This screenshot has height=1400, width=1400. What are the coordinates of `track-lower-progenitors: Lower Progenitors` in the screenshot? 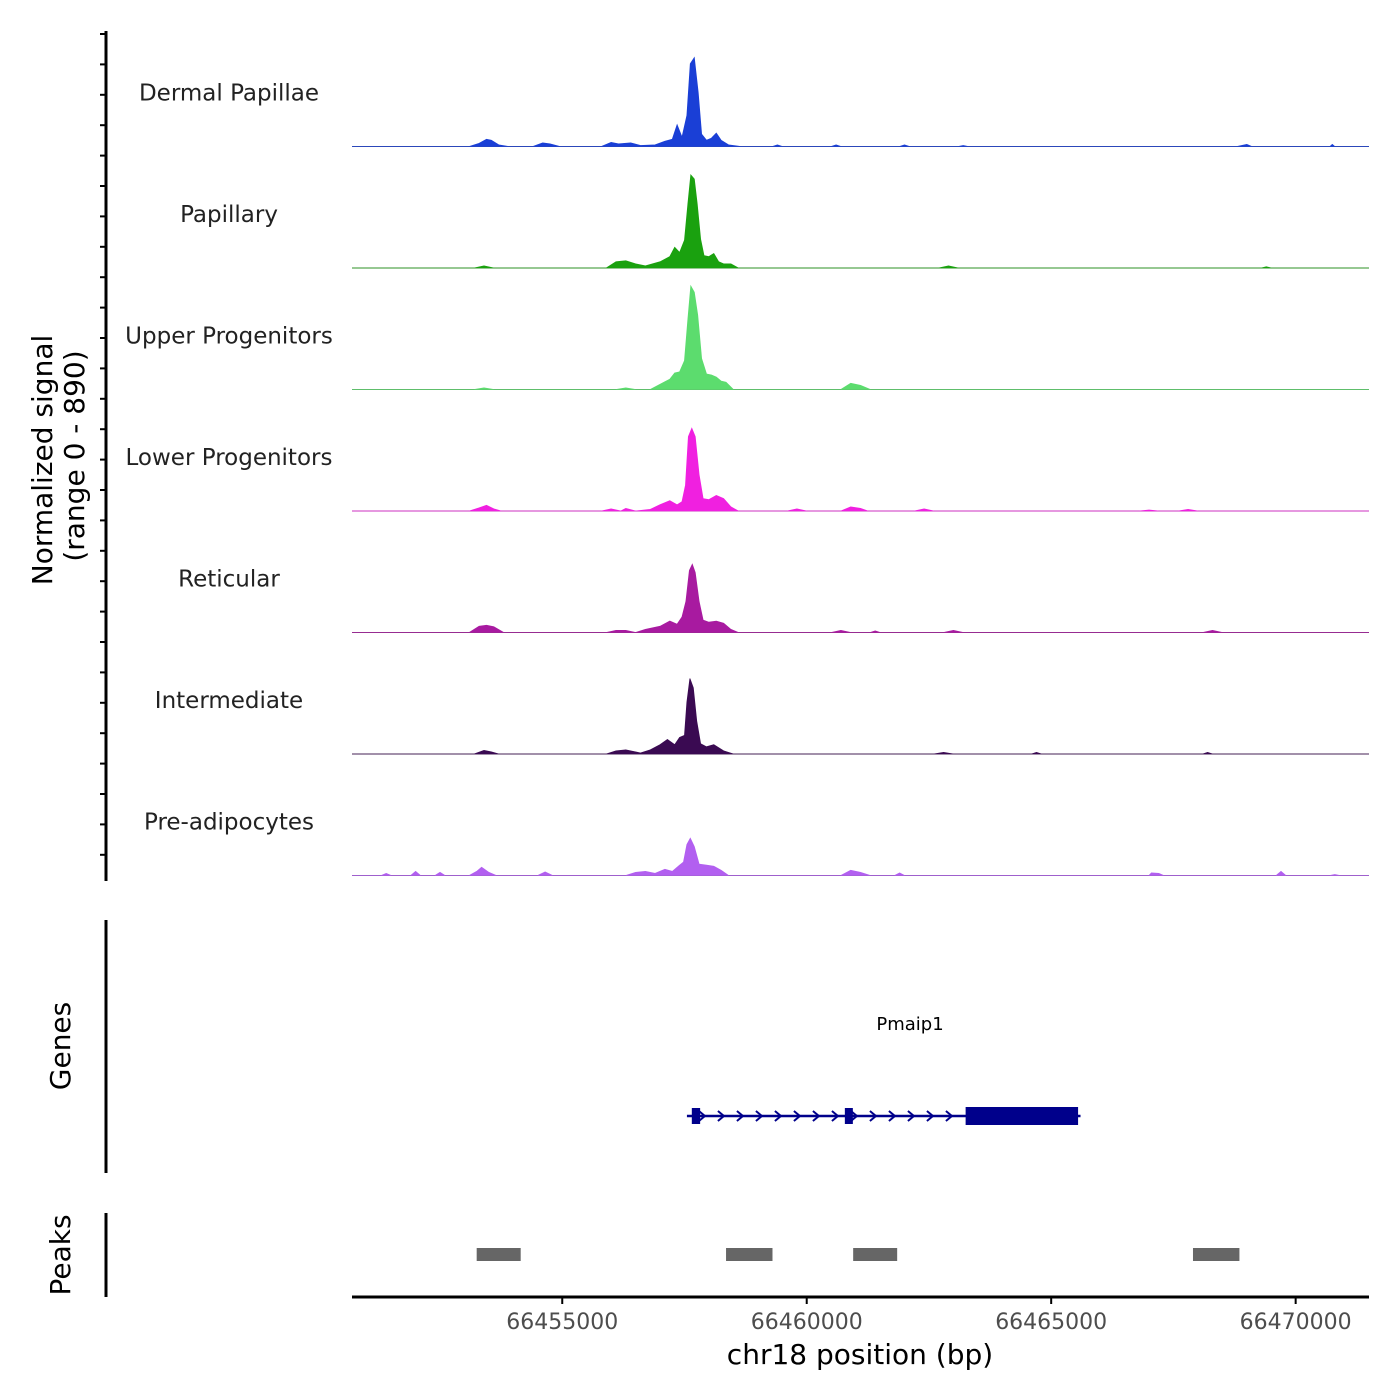 It's located at (747, 469).